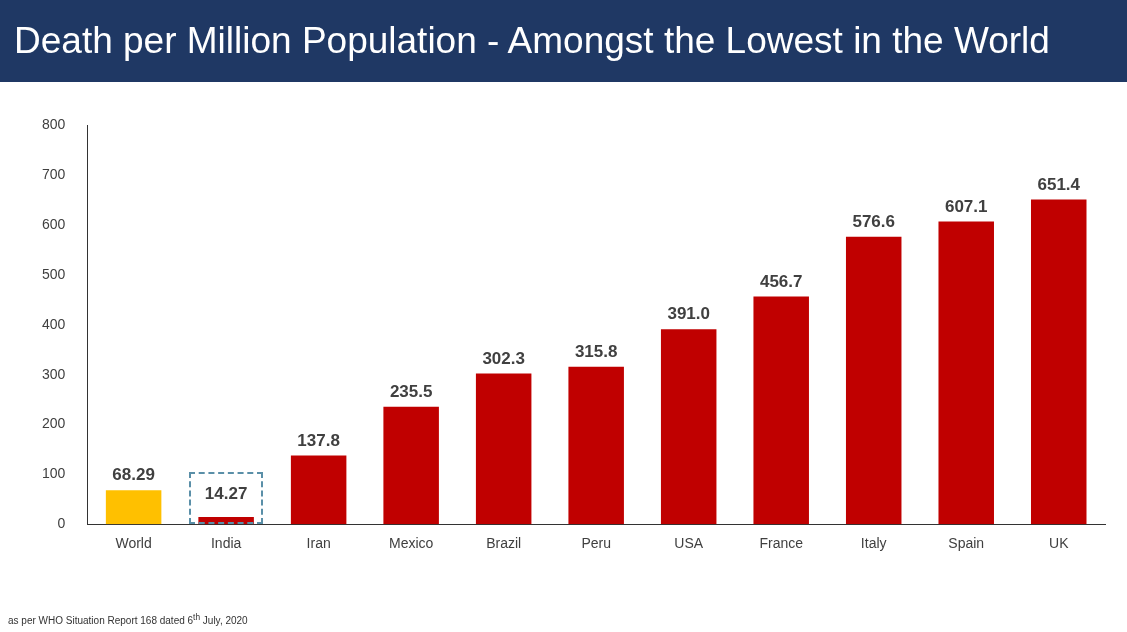 The height and width of the screenshot is (632, 1127). Describe the element at coordinates (54, 124) in the screenshot. I see `y-tick-label: 800` at that location.